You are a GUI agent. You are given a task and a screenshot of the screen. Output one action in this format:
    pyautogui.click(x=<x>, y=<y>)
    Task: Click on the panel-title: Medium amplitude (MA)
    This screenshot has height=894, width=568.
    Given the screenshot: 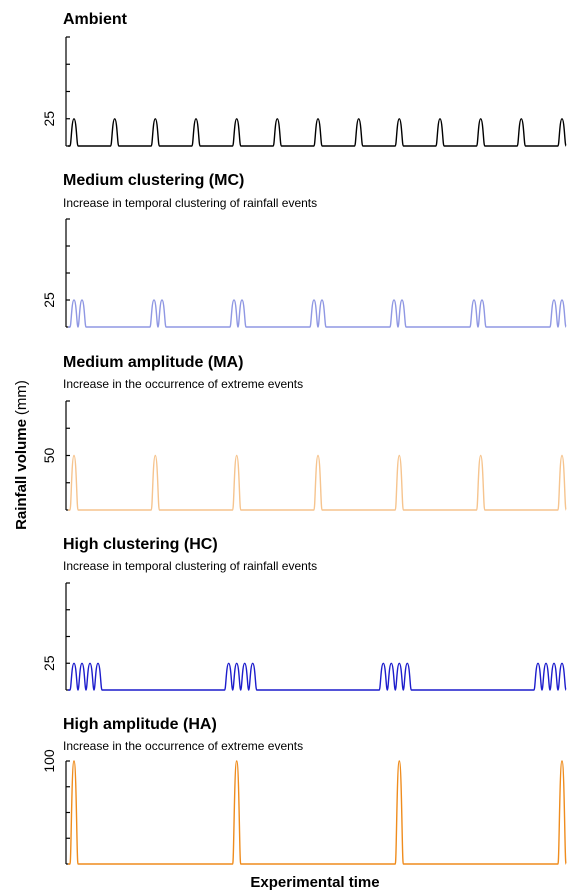 What is the action you would take?
    pyautogui.click(x=153, y=362)
    